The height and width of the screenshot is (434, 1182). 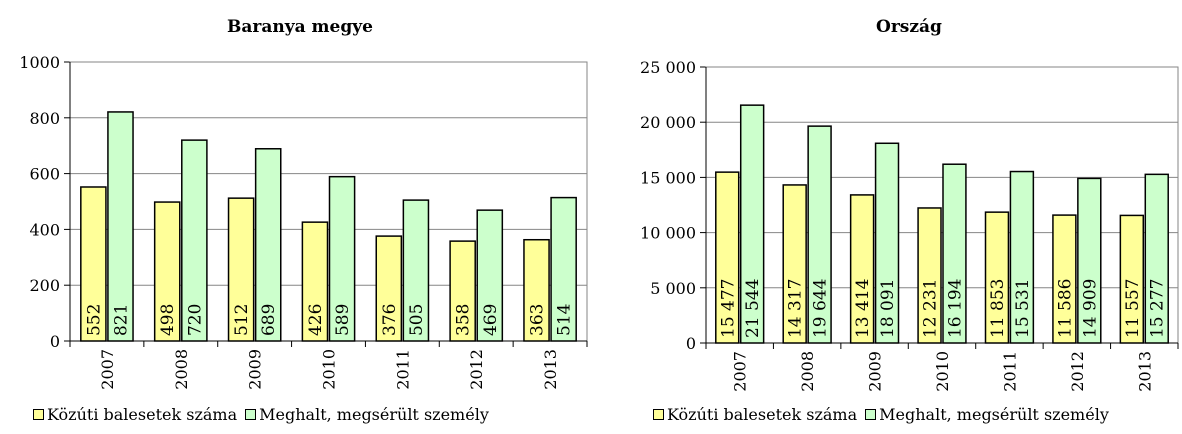 What do you see at coordinates (796, 308) in the screenshot?
I see `data-label: 14 317` at bounding box center [796, 308].